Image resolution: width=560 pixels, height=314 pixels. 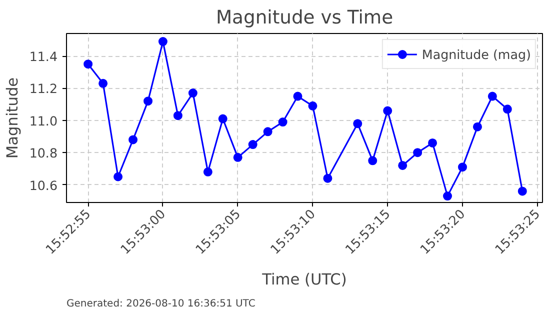 What do you see at coordinates (12, 118) in the screenshot?
I see `y-axis-title: Magnitude` at bounding box center [12, 118].